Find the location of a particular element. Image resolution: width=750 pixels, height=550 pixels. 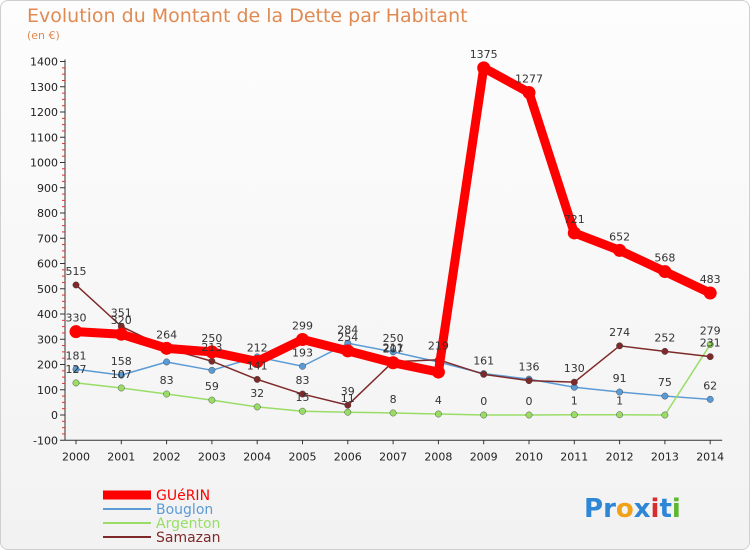

x-tick-label: 2011 is located at coordinates (574, 456).